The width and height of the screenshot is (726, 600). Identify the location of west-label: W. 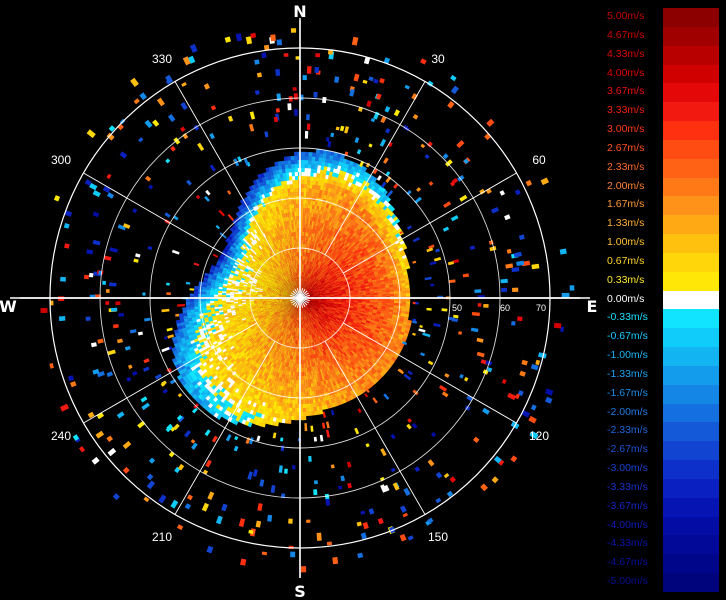
(8, 306).